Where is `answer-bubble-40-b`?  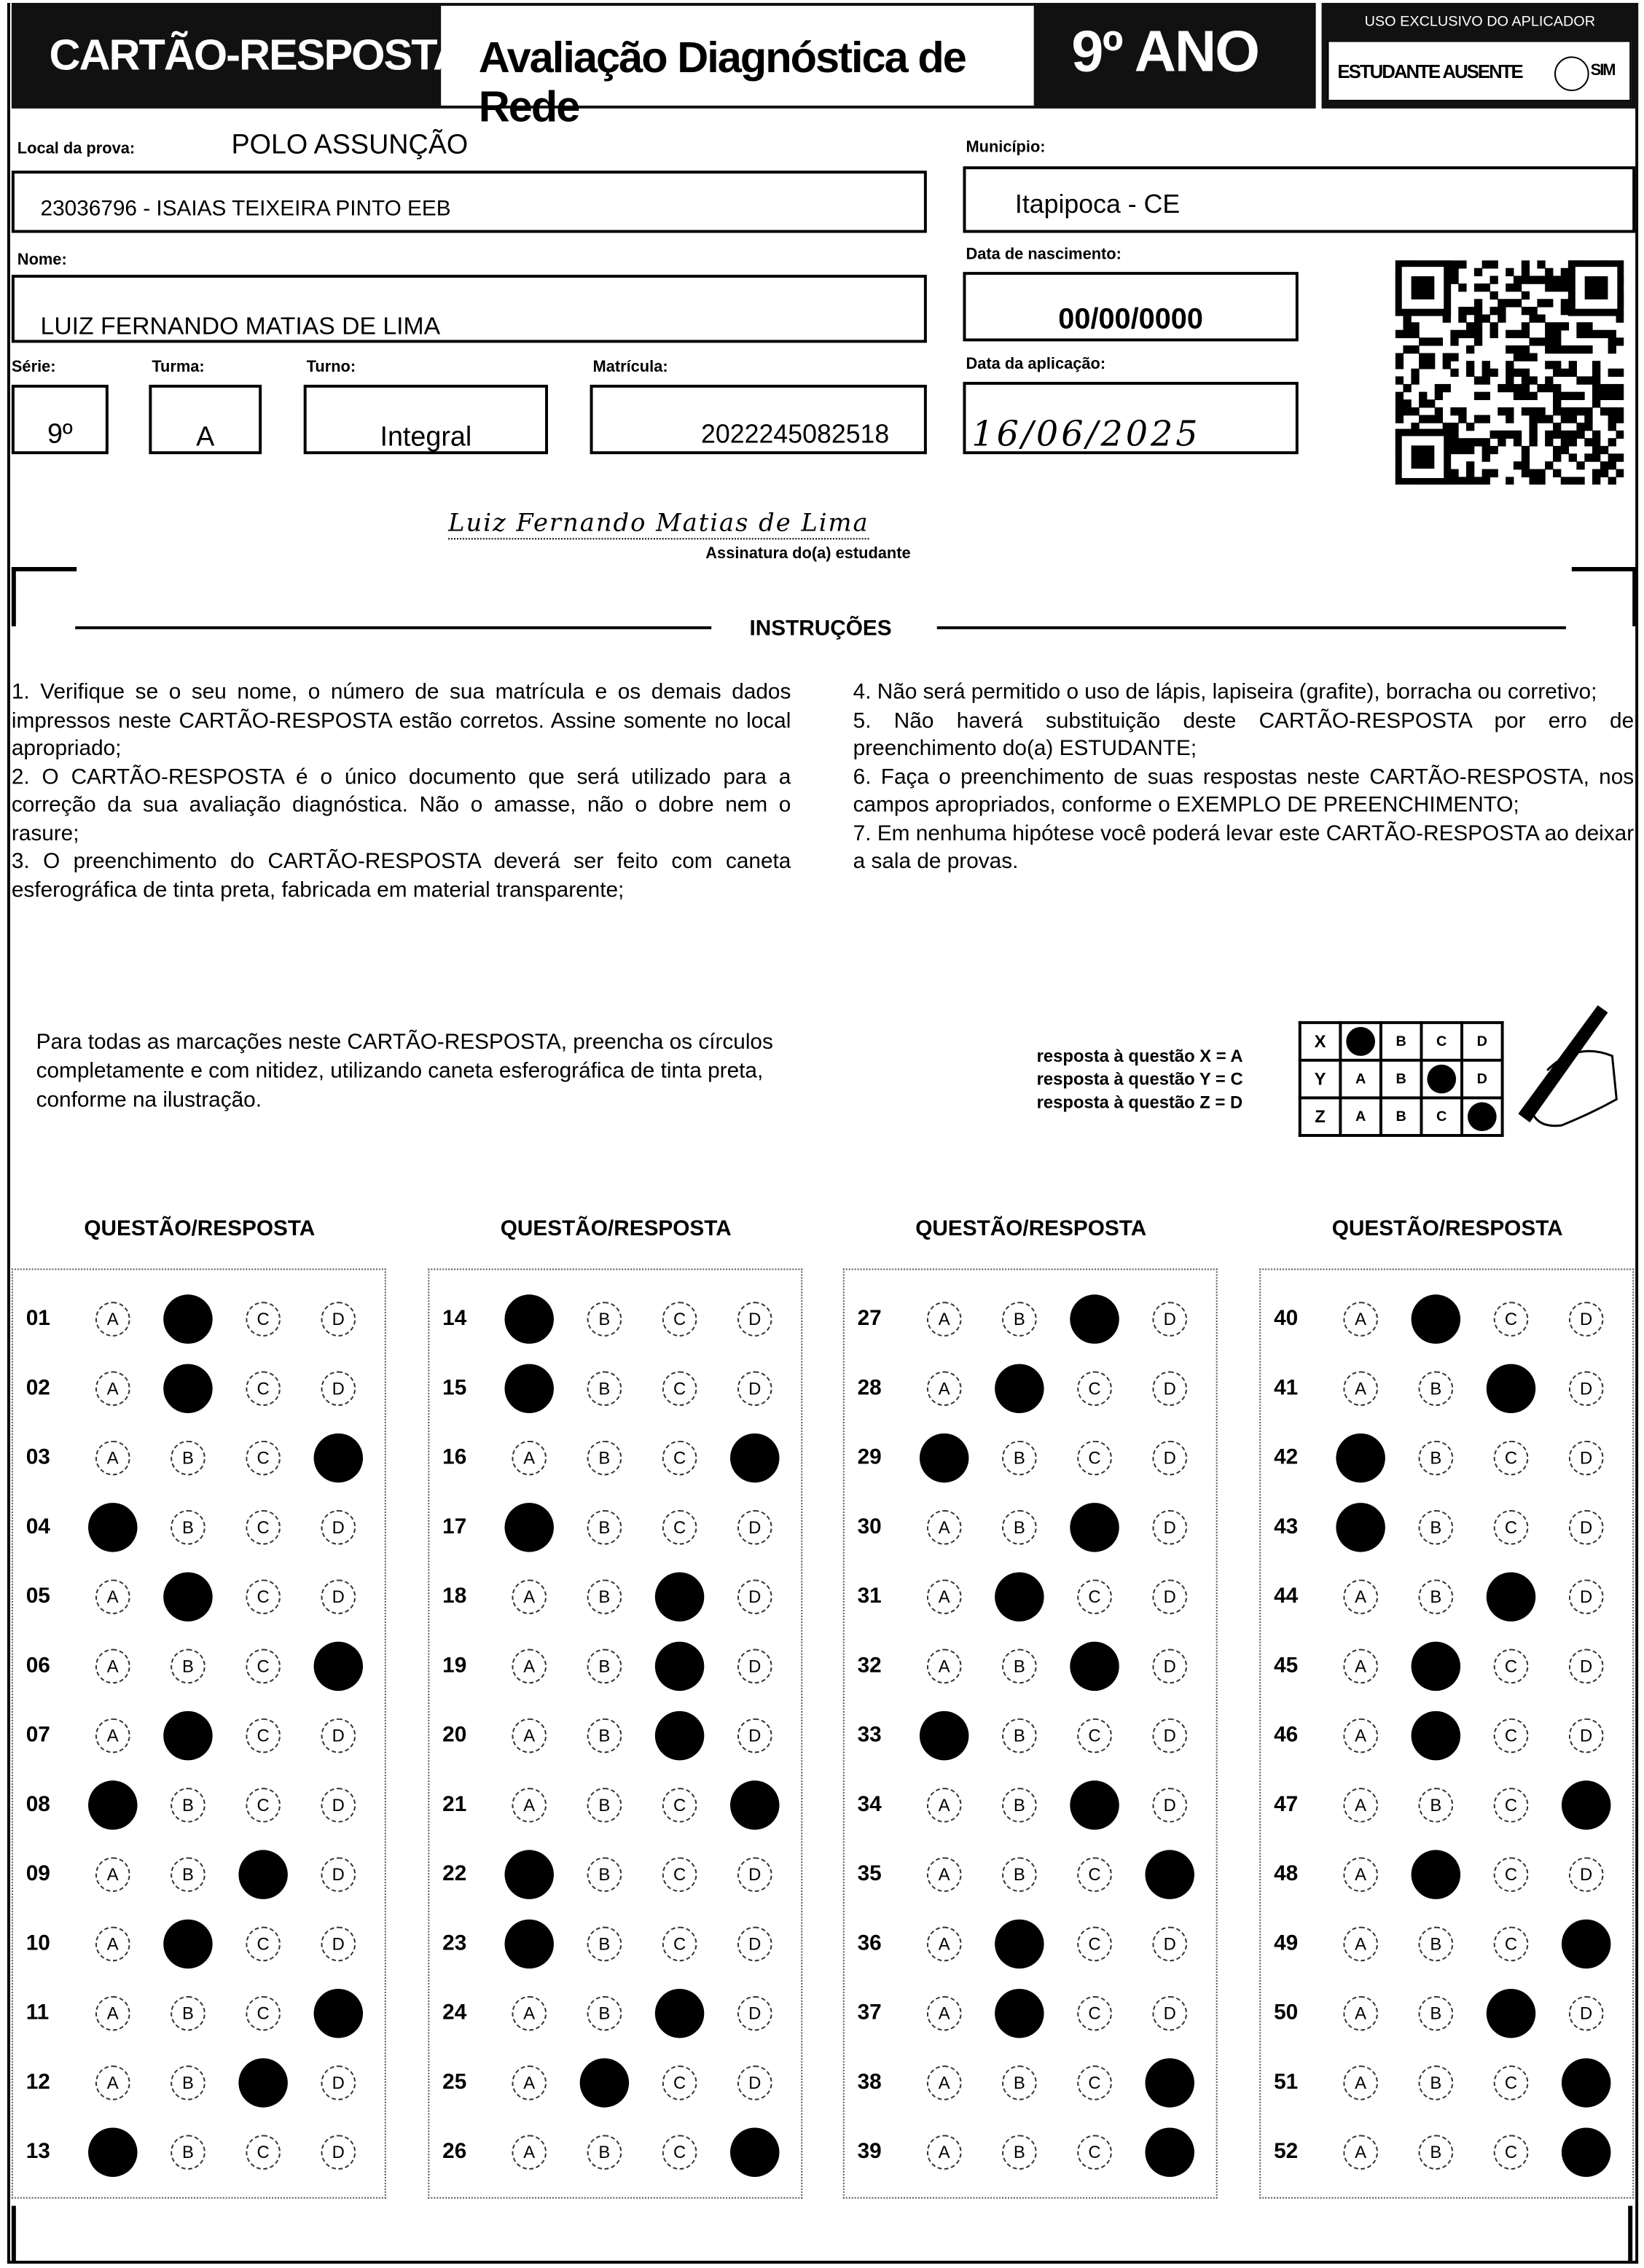
answer-bubble-40-b is located at coordinates (1436, 1319).